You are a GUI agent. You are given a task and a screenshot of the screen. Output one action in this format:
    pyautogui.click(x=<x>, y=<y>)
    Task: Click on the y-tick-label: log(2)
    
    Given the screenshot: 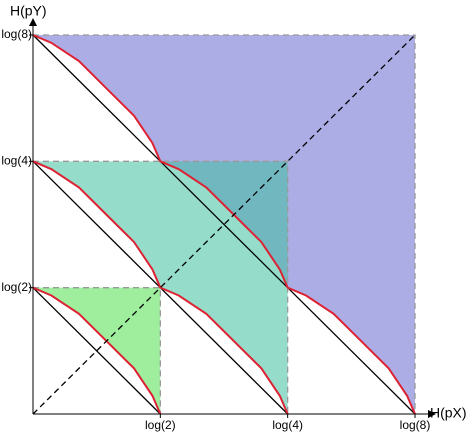 What is the action you would take?
    pyautogui.click(x=16, y=287)
    